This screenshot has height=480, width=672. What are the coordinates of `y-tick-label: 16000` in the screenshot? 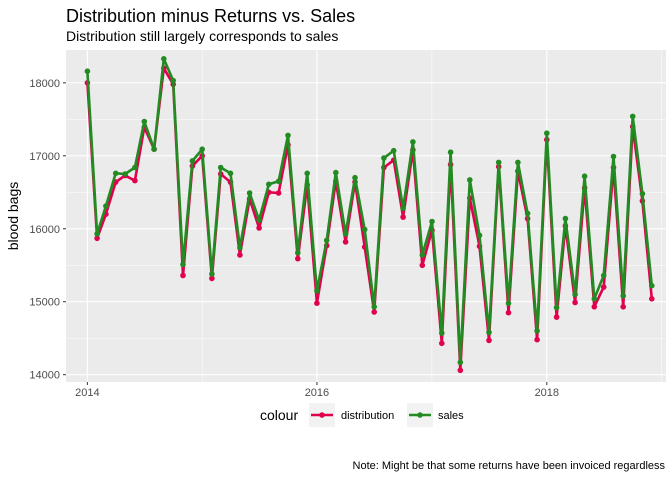 It's located at (44, 230).